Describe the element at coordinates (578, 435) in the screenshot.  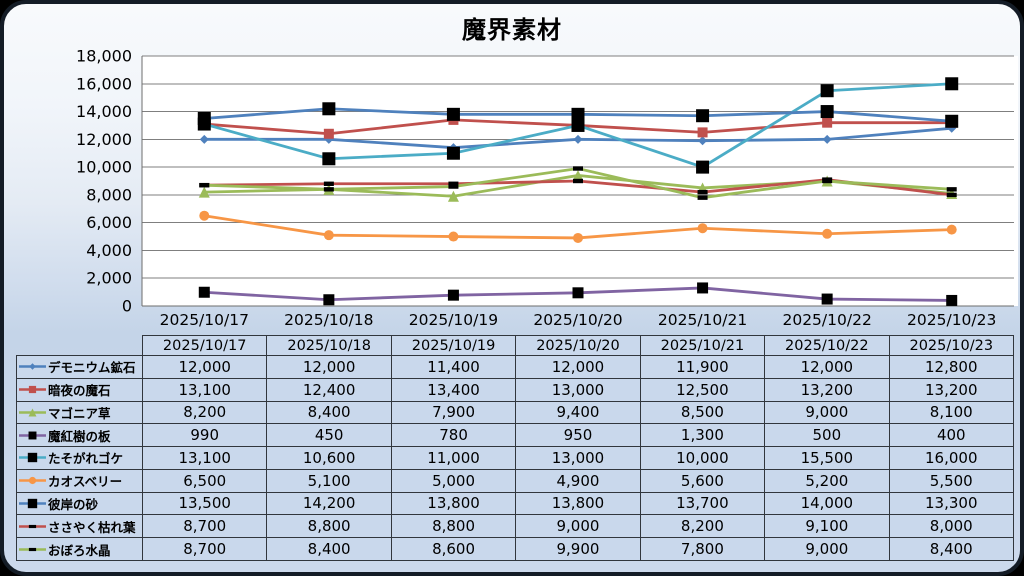
I see `value-cell: 950` at that location.